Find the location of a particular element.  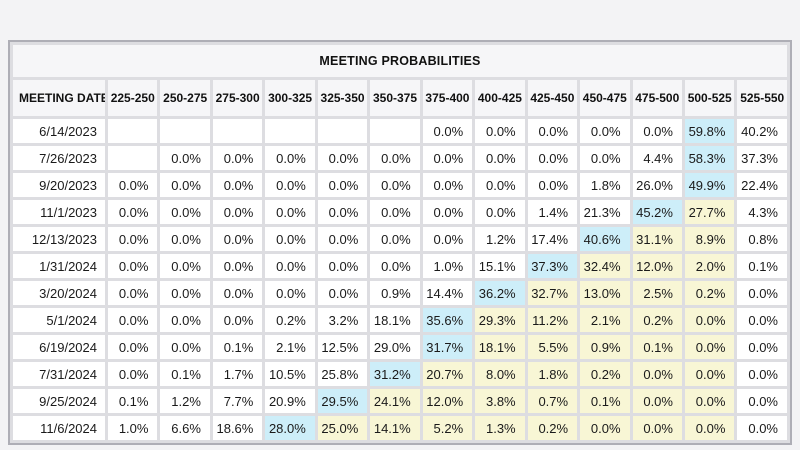

meeting-date-cell: 12/13/2023 is located at coordinates (59, 239).